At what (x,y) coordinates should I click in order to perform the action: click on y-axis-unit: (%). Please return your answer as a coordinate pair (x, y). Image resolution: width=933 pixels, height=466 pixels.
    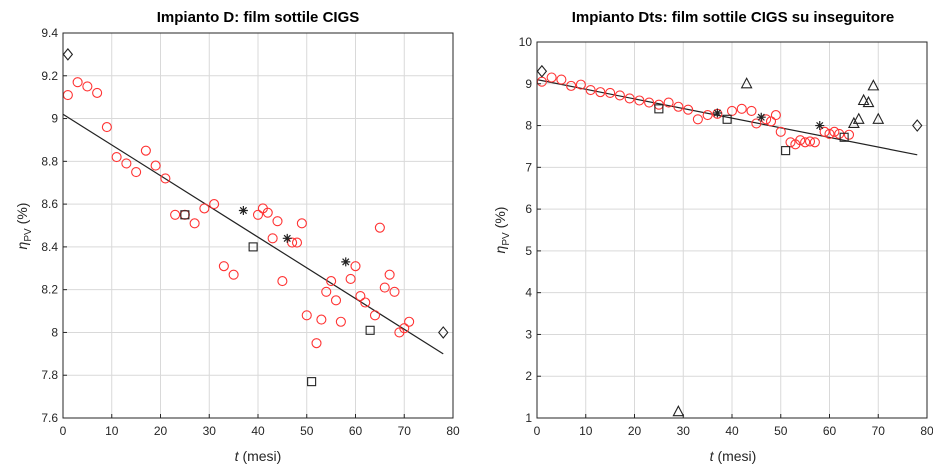
    Looking at the image, I should click on (500, 218).